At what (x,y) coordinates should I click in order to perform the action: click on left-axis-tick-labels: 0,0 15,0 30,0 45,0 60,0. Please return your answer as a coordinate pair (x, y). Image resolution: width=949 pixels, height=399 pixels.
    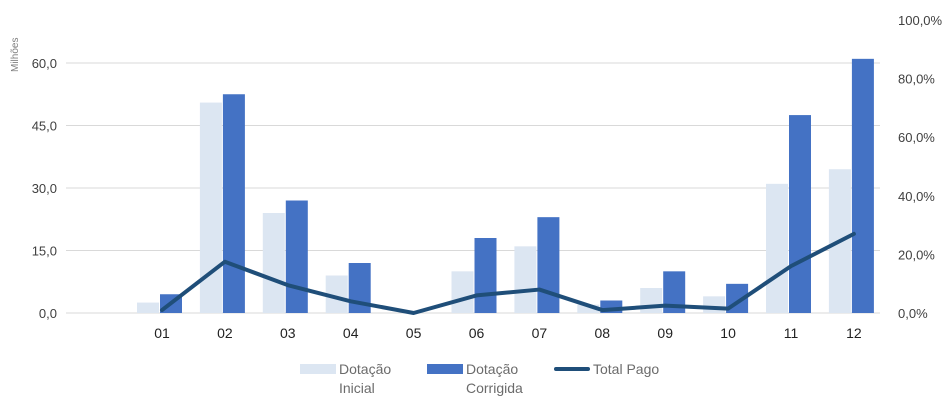
    Looking at the image, I should click on (44, 188).